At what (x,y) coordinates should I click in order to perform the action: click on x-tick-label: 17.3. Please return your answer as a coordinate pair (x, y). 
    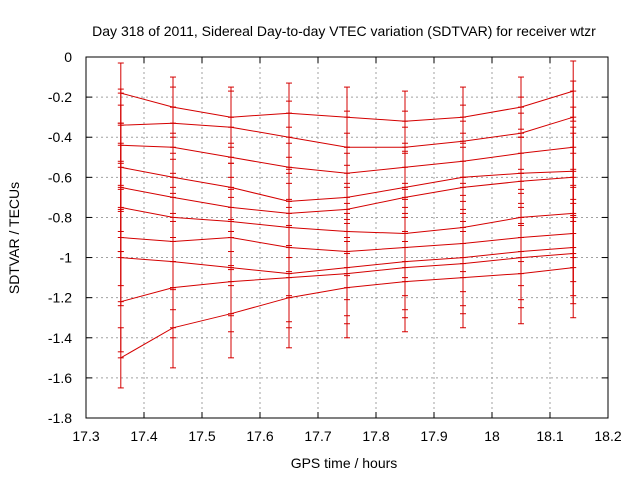
    Looking at the image, I should click on (85, 436).